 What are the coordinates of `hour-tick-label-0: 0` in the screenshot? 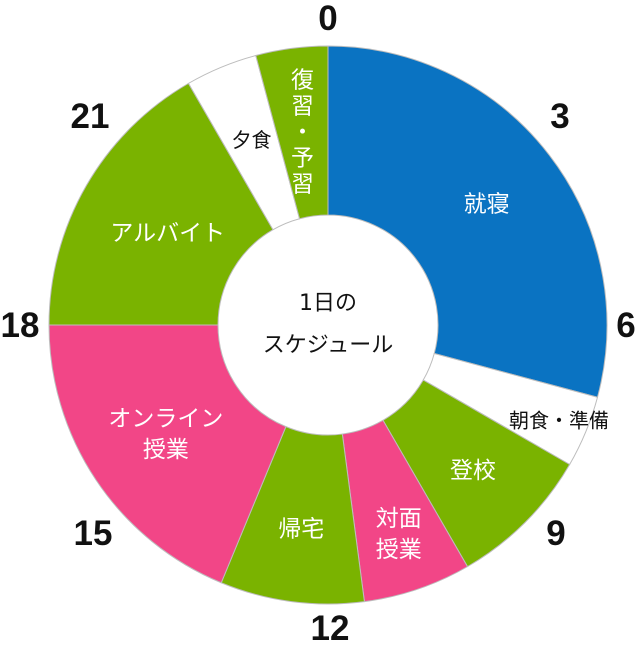 It's located at (327, 19).